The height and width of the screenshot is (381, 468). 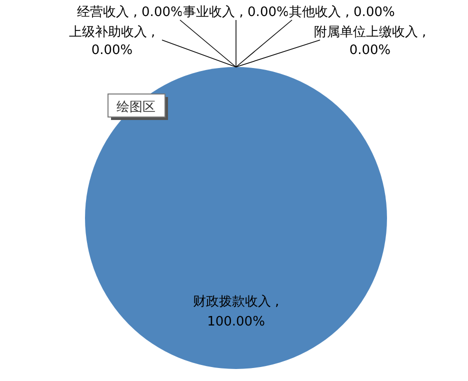 What do you see at coordinates (236, 12) in the screenshot?
I see `category-label: 事业收入 , 0.00%` at bounding box center [236, 12].